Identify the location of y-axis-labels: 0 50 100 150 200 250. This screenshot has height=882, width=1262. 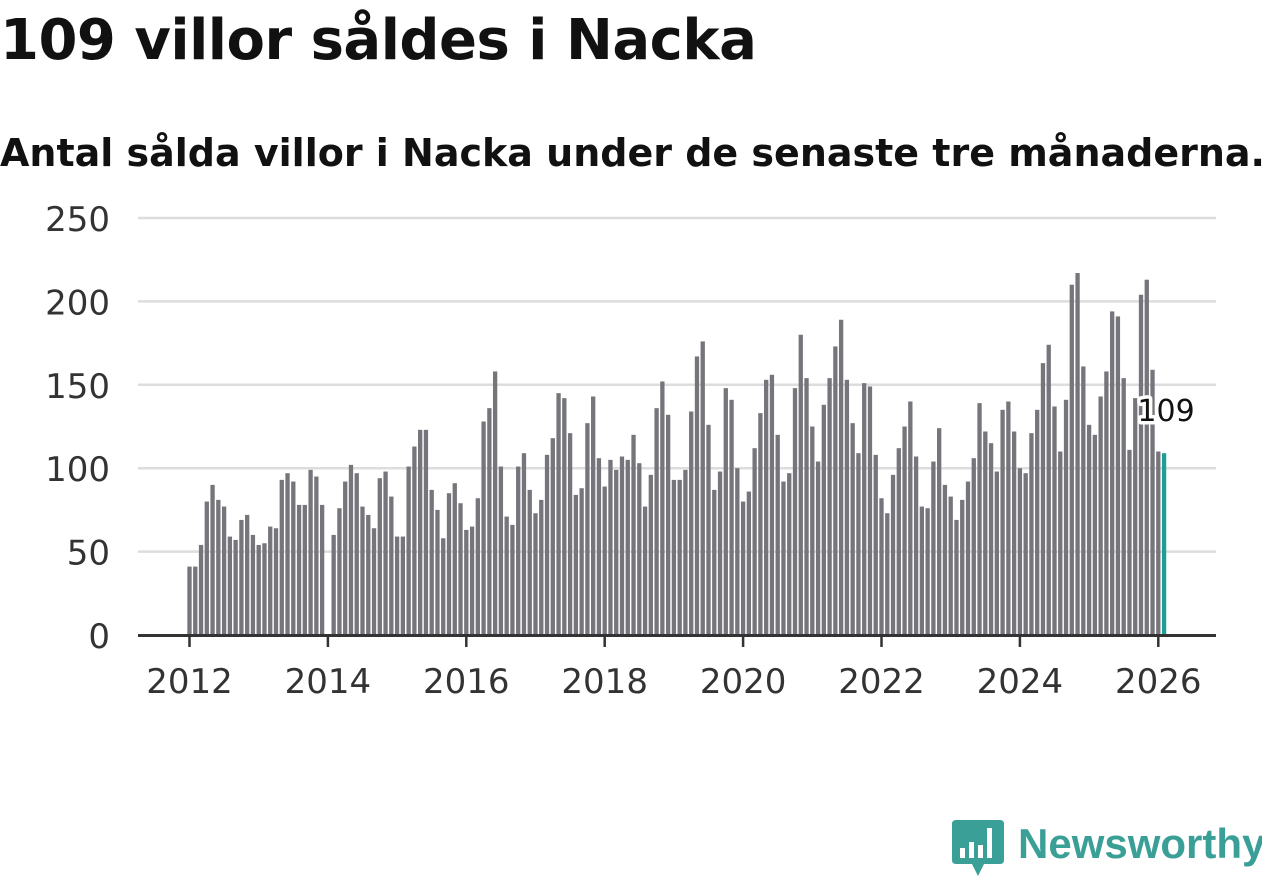
(77, 428).